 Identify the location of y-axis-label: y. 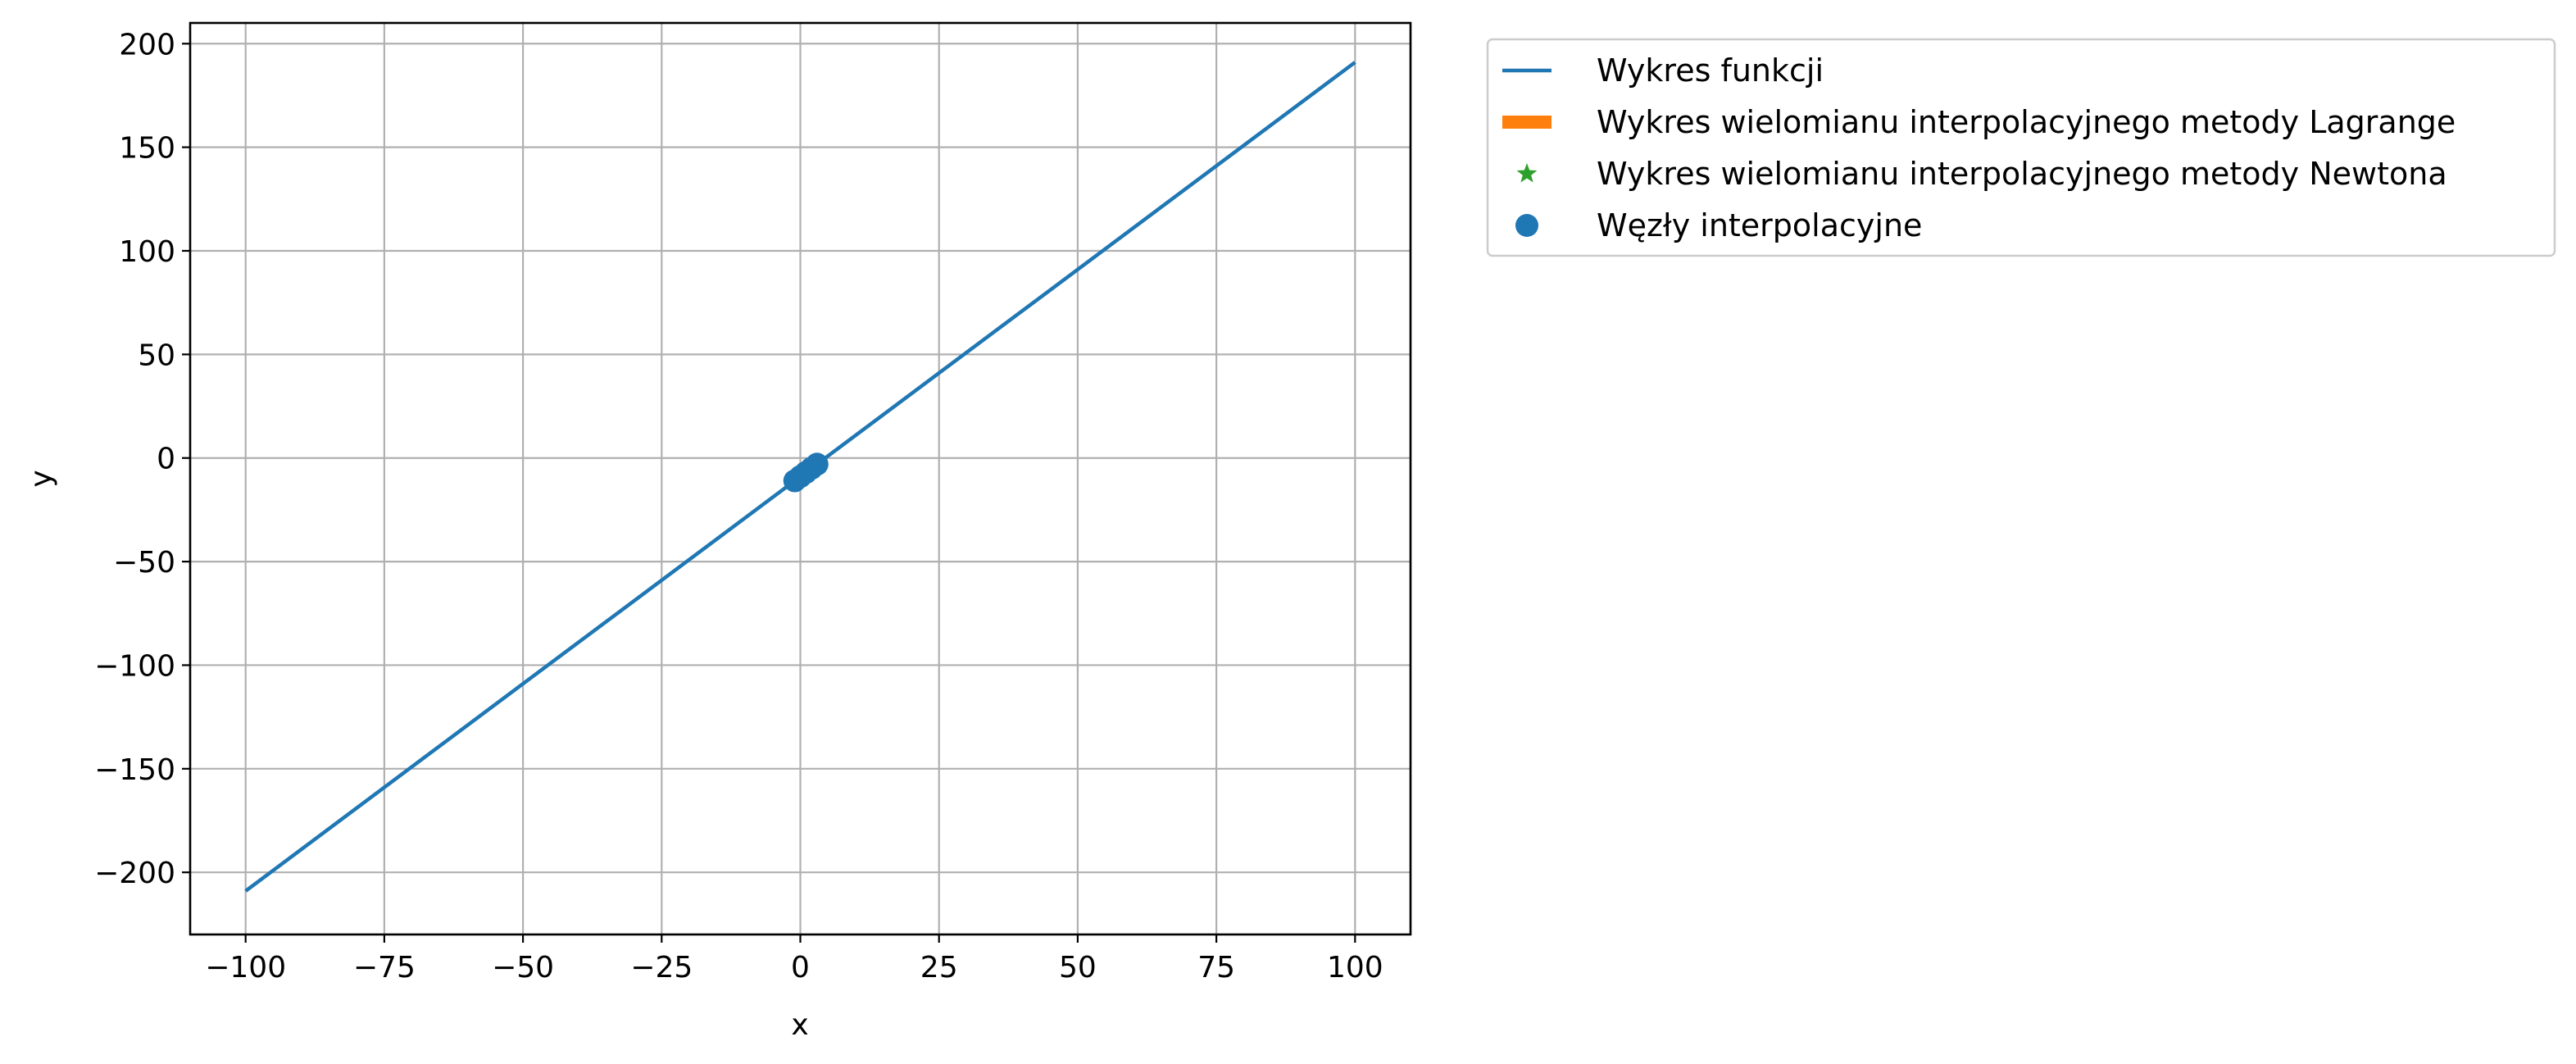
(41, 478).